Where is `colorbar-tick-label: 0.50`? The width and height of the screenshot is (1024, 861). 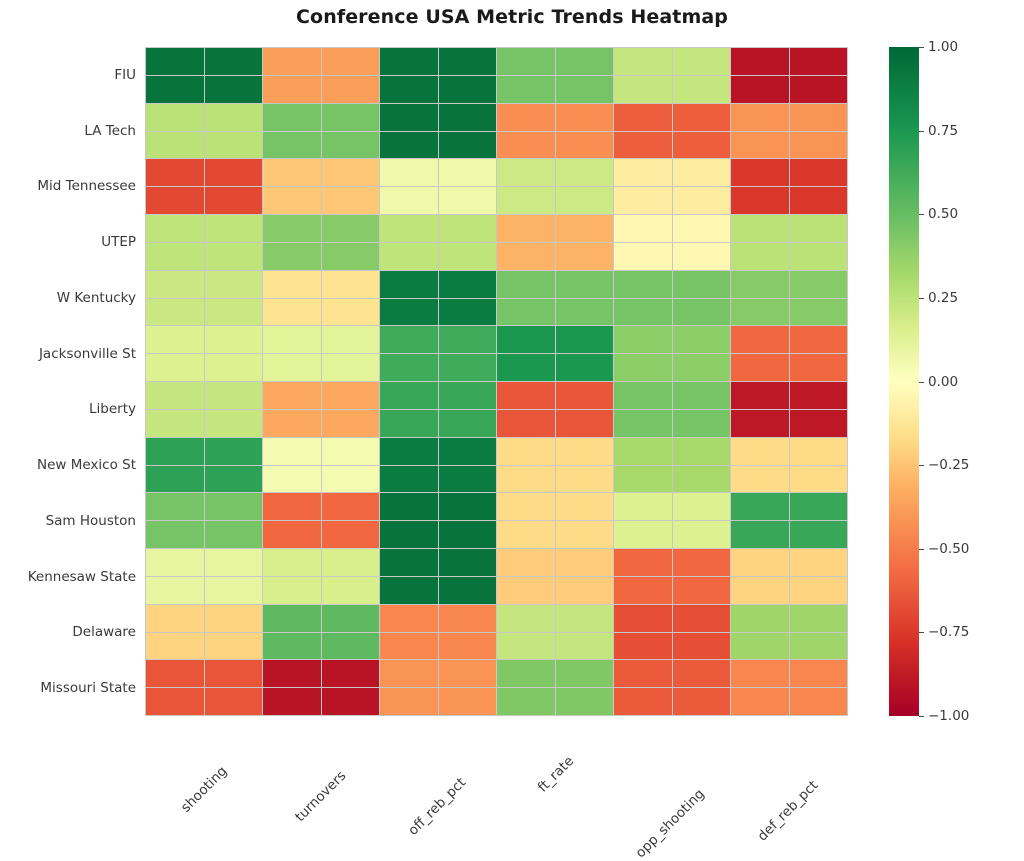 colorbar-tick-label: 0.50 is located at coordinates (943, 214).